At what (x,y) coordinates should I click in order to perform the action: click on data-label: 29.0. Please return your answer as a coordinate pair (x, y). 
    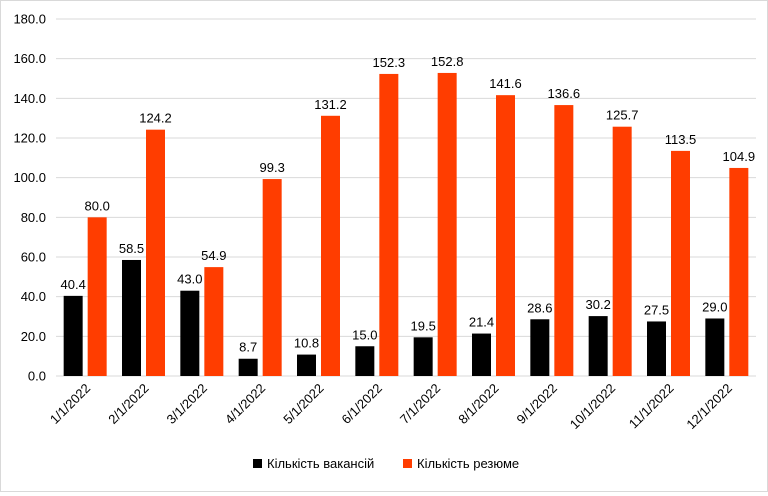
    Looking at the image, I should click on (714, 306).